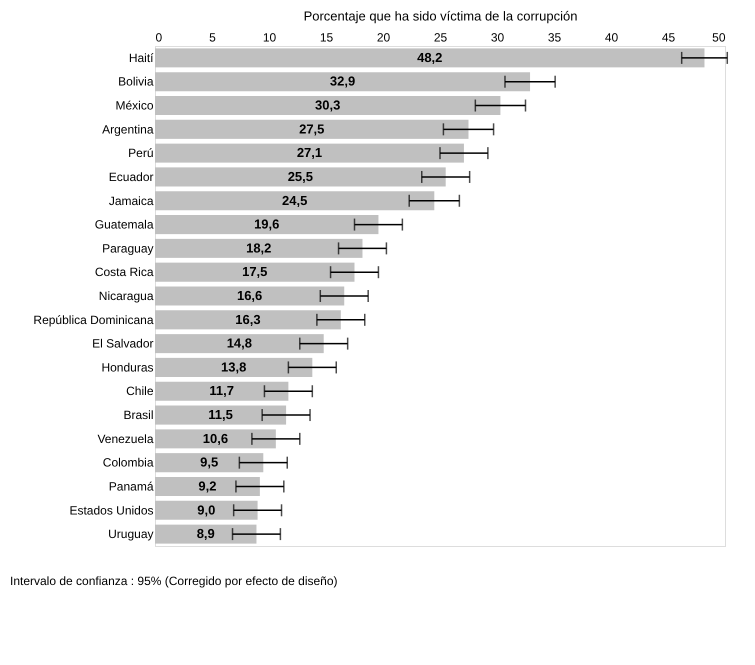  I want to click on x-tick-label: 5, so click(212, 37).